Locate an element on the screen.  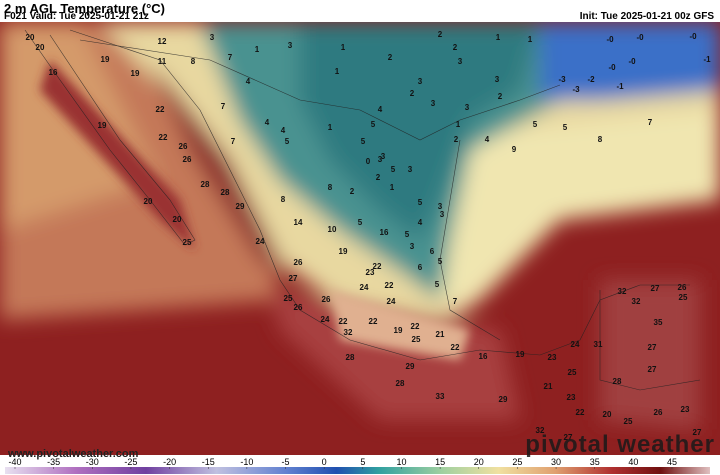
temperature-label: 14 is located at coordinates (298, 222).